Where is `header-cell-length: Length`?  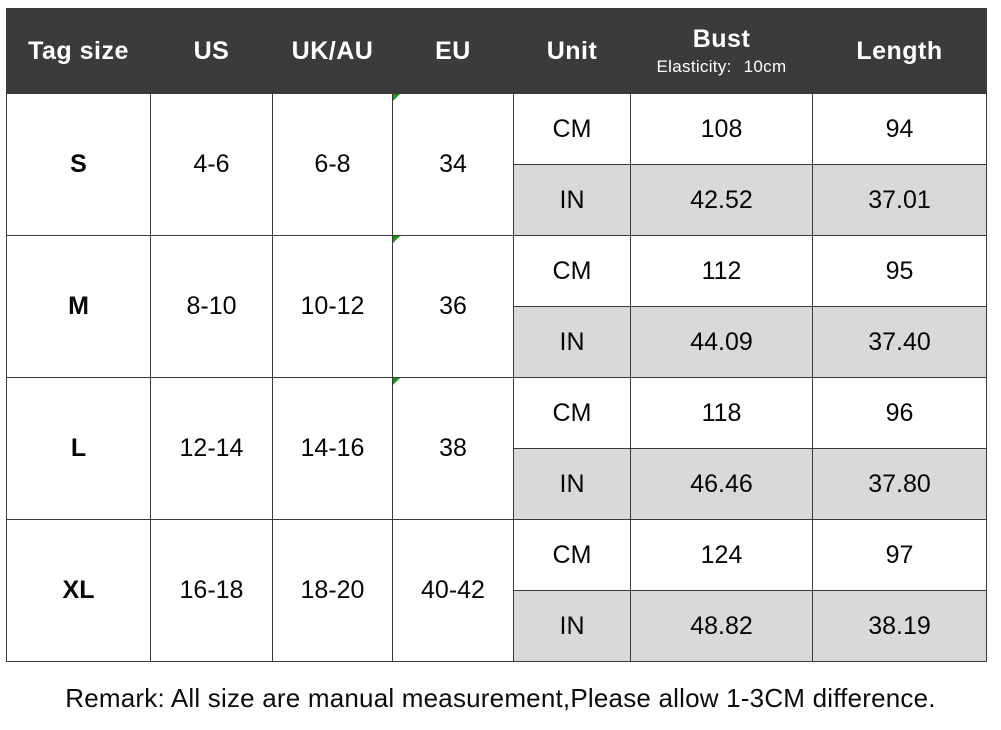
header-cell-length: Length is located at coordinates (899, 51).